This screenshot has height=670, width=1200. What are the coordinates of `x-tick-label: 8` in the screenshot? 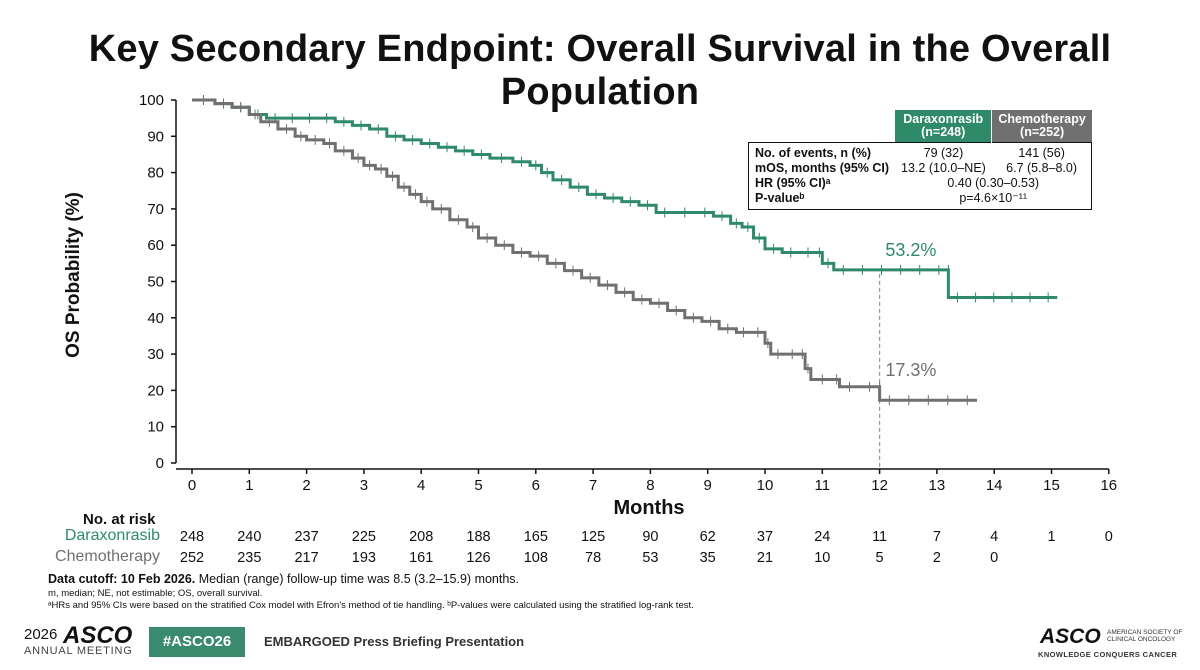 It's located at (650, 485).